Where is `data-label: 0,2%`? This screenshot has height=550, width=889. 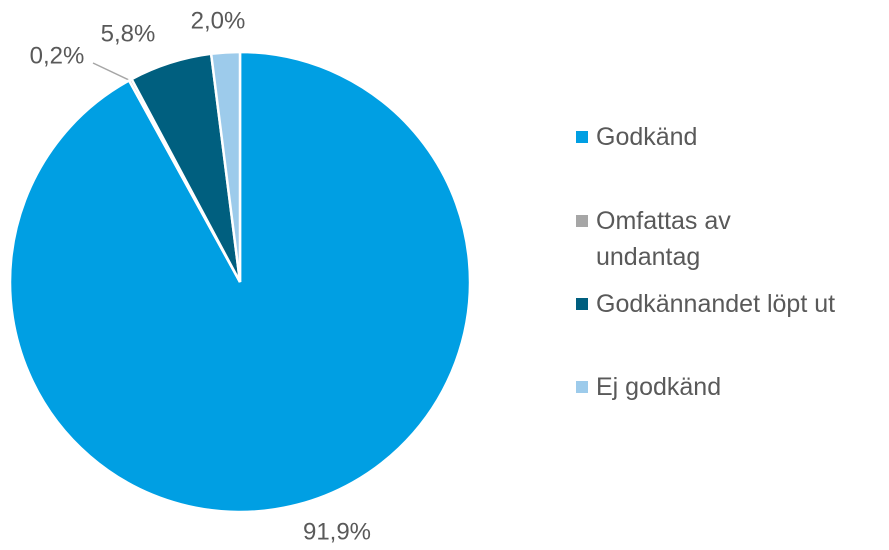
data-label: 0,2% is located at coordinates (57, 55).